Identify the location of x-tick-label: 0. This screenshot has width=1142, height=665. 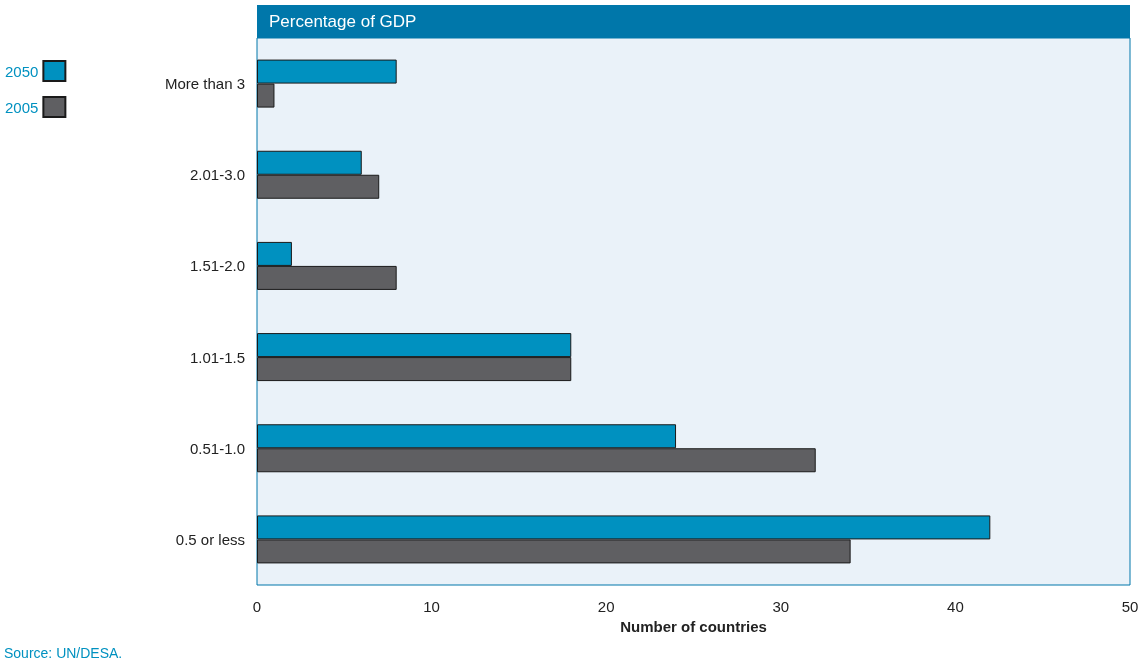
(257, 606).